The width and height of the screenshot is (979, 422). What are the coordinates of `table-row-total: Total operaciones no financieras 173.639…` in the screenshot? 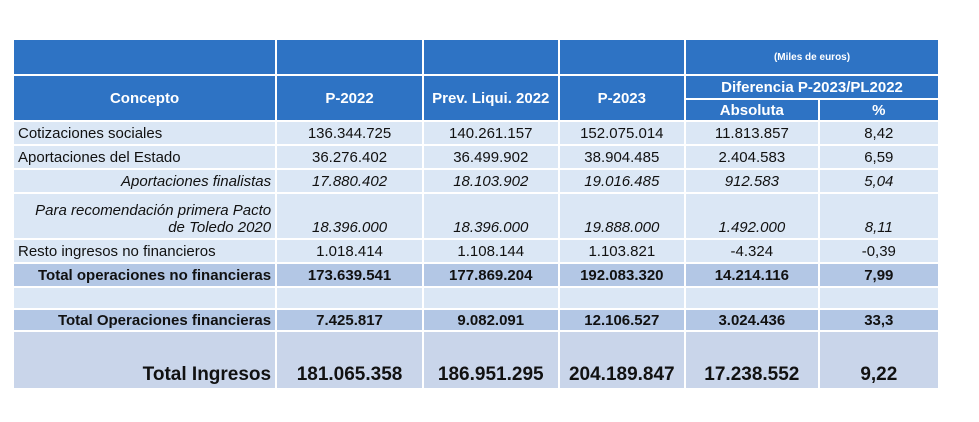 It's located at (476, 275).